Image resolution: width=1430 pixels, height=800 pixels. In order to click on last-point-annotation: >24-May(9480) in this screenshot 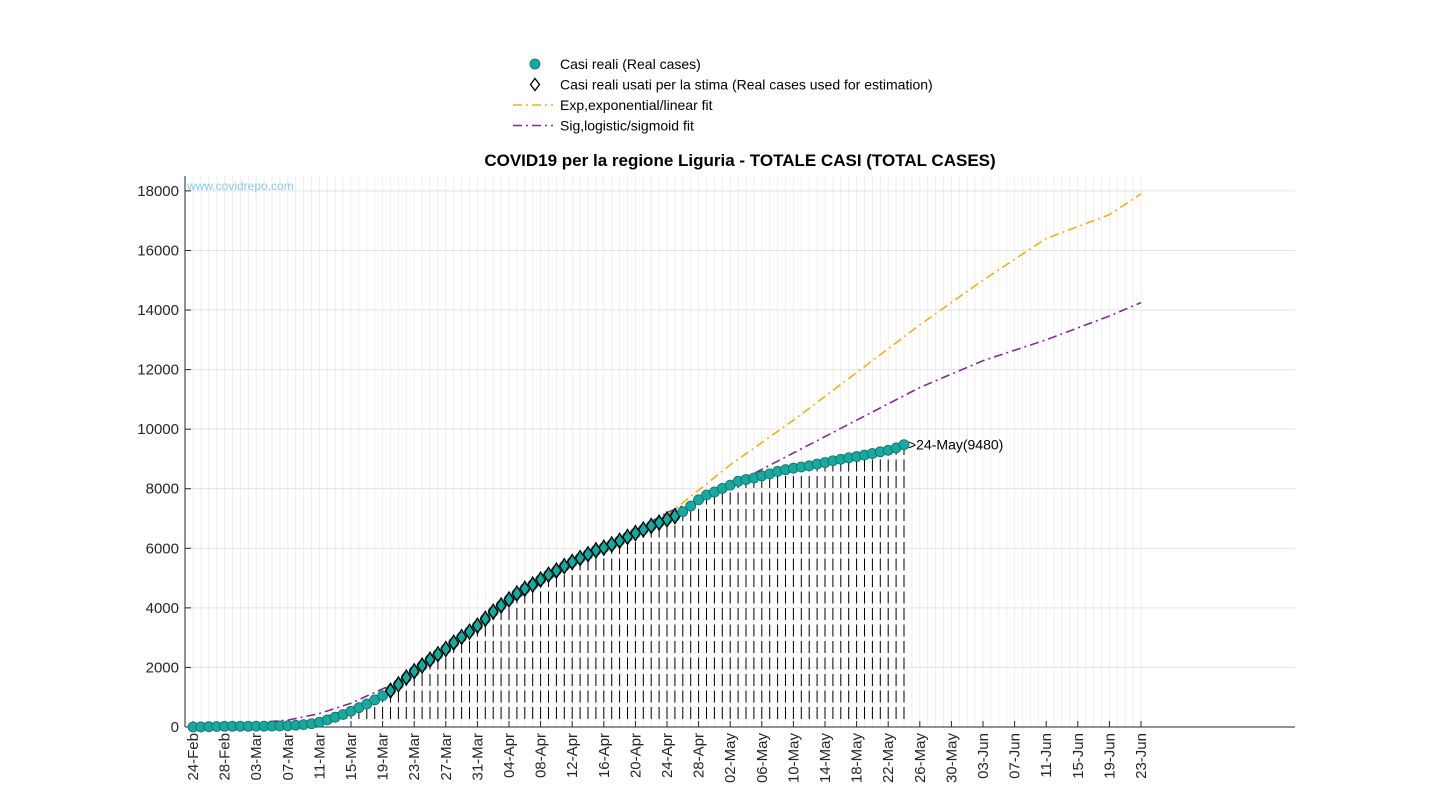, I will do `click(955, 445)`.